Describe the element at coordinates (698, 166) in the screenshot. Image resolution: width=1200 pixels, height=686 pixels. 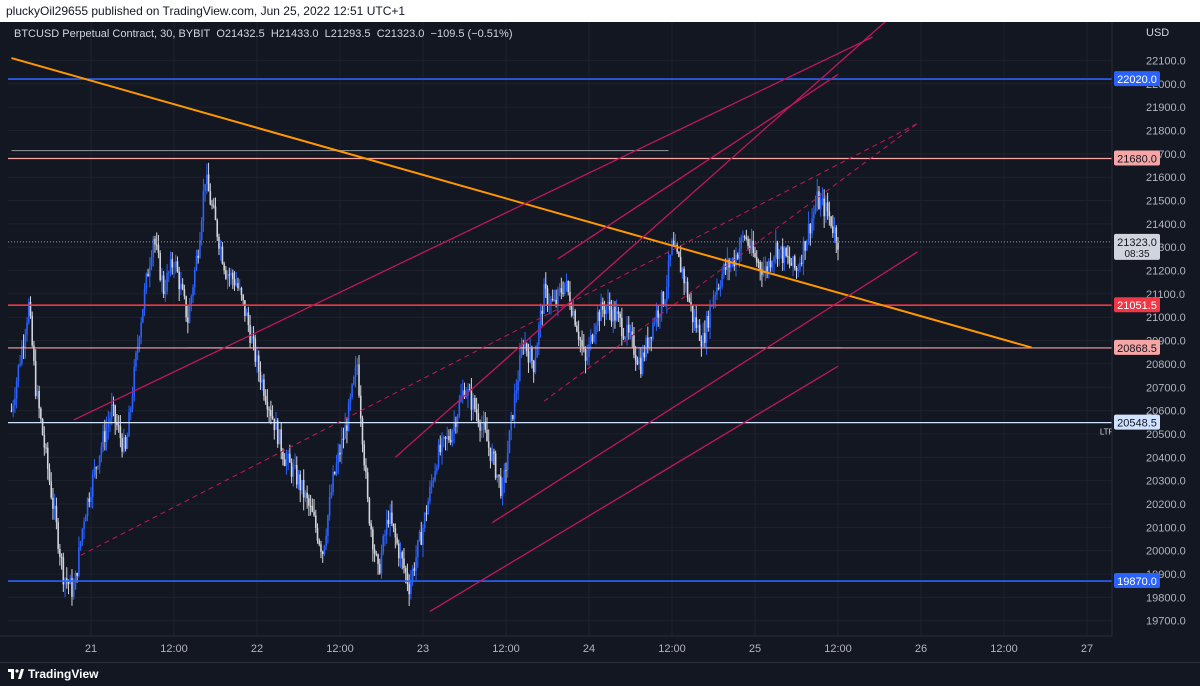
I see `upper-channel-a` at that location.